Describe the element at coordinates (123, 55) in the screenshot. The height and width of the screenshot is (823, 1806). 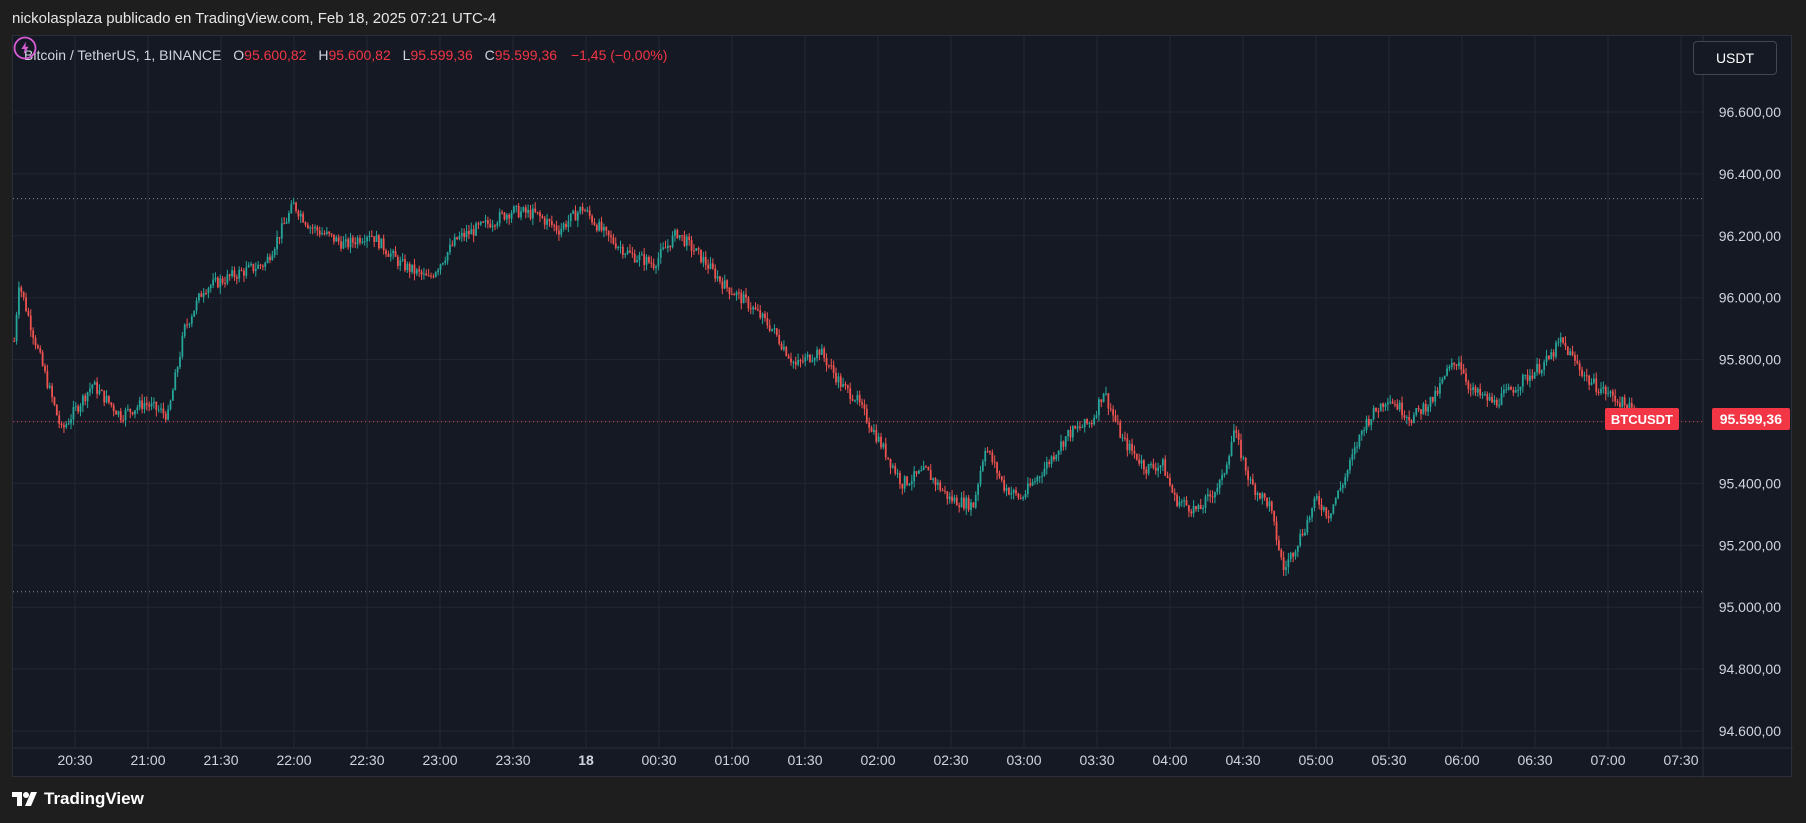
I see `symbol-title: Bitcoin / TetherUS, 1, BINANCE` at that location.